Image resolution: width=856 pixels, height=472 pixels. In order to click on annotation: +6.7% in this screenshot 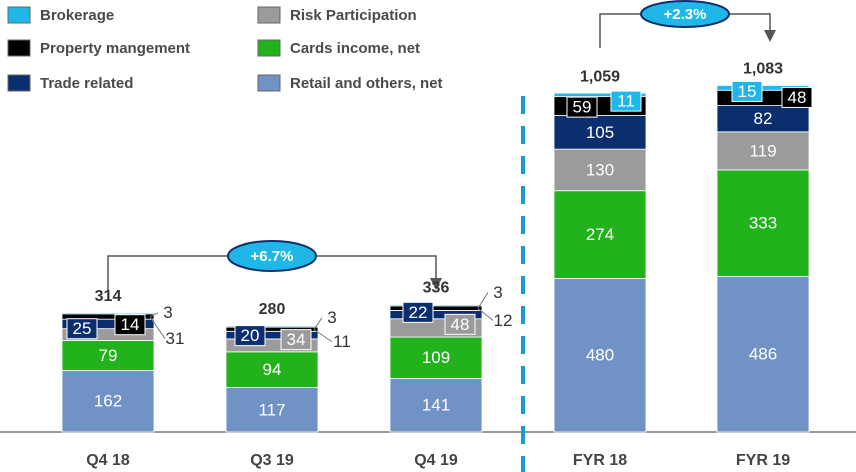, I will do `click(272, 256)`.